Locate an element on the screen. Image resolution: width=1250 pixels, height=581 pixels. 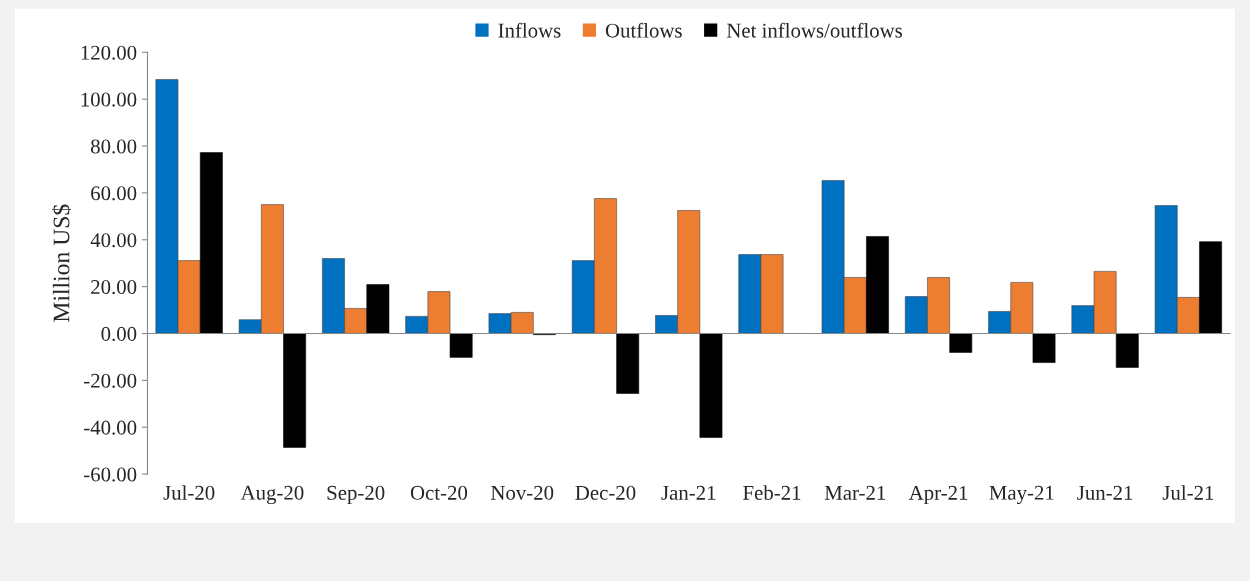
x-tick-label: Apr-21 is located at coordinates (938, 495).